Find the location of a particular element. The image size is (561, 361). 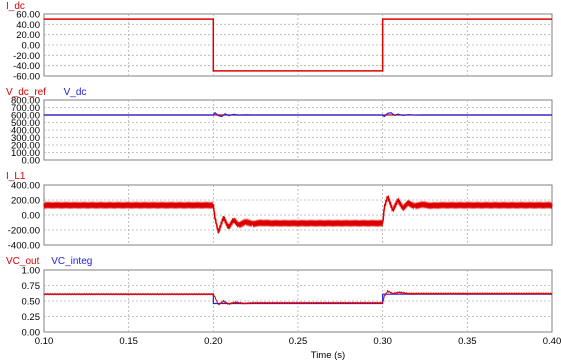

y-tick-label: 300.00 is located at coordinates (25, 138).